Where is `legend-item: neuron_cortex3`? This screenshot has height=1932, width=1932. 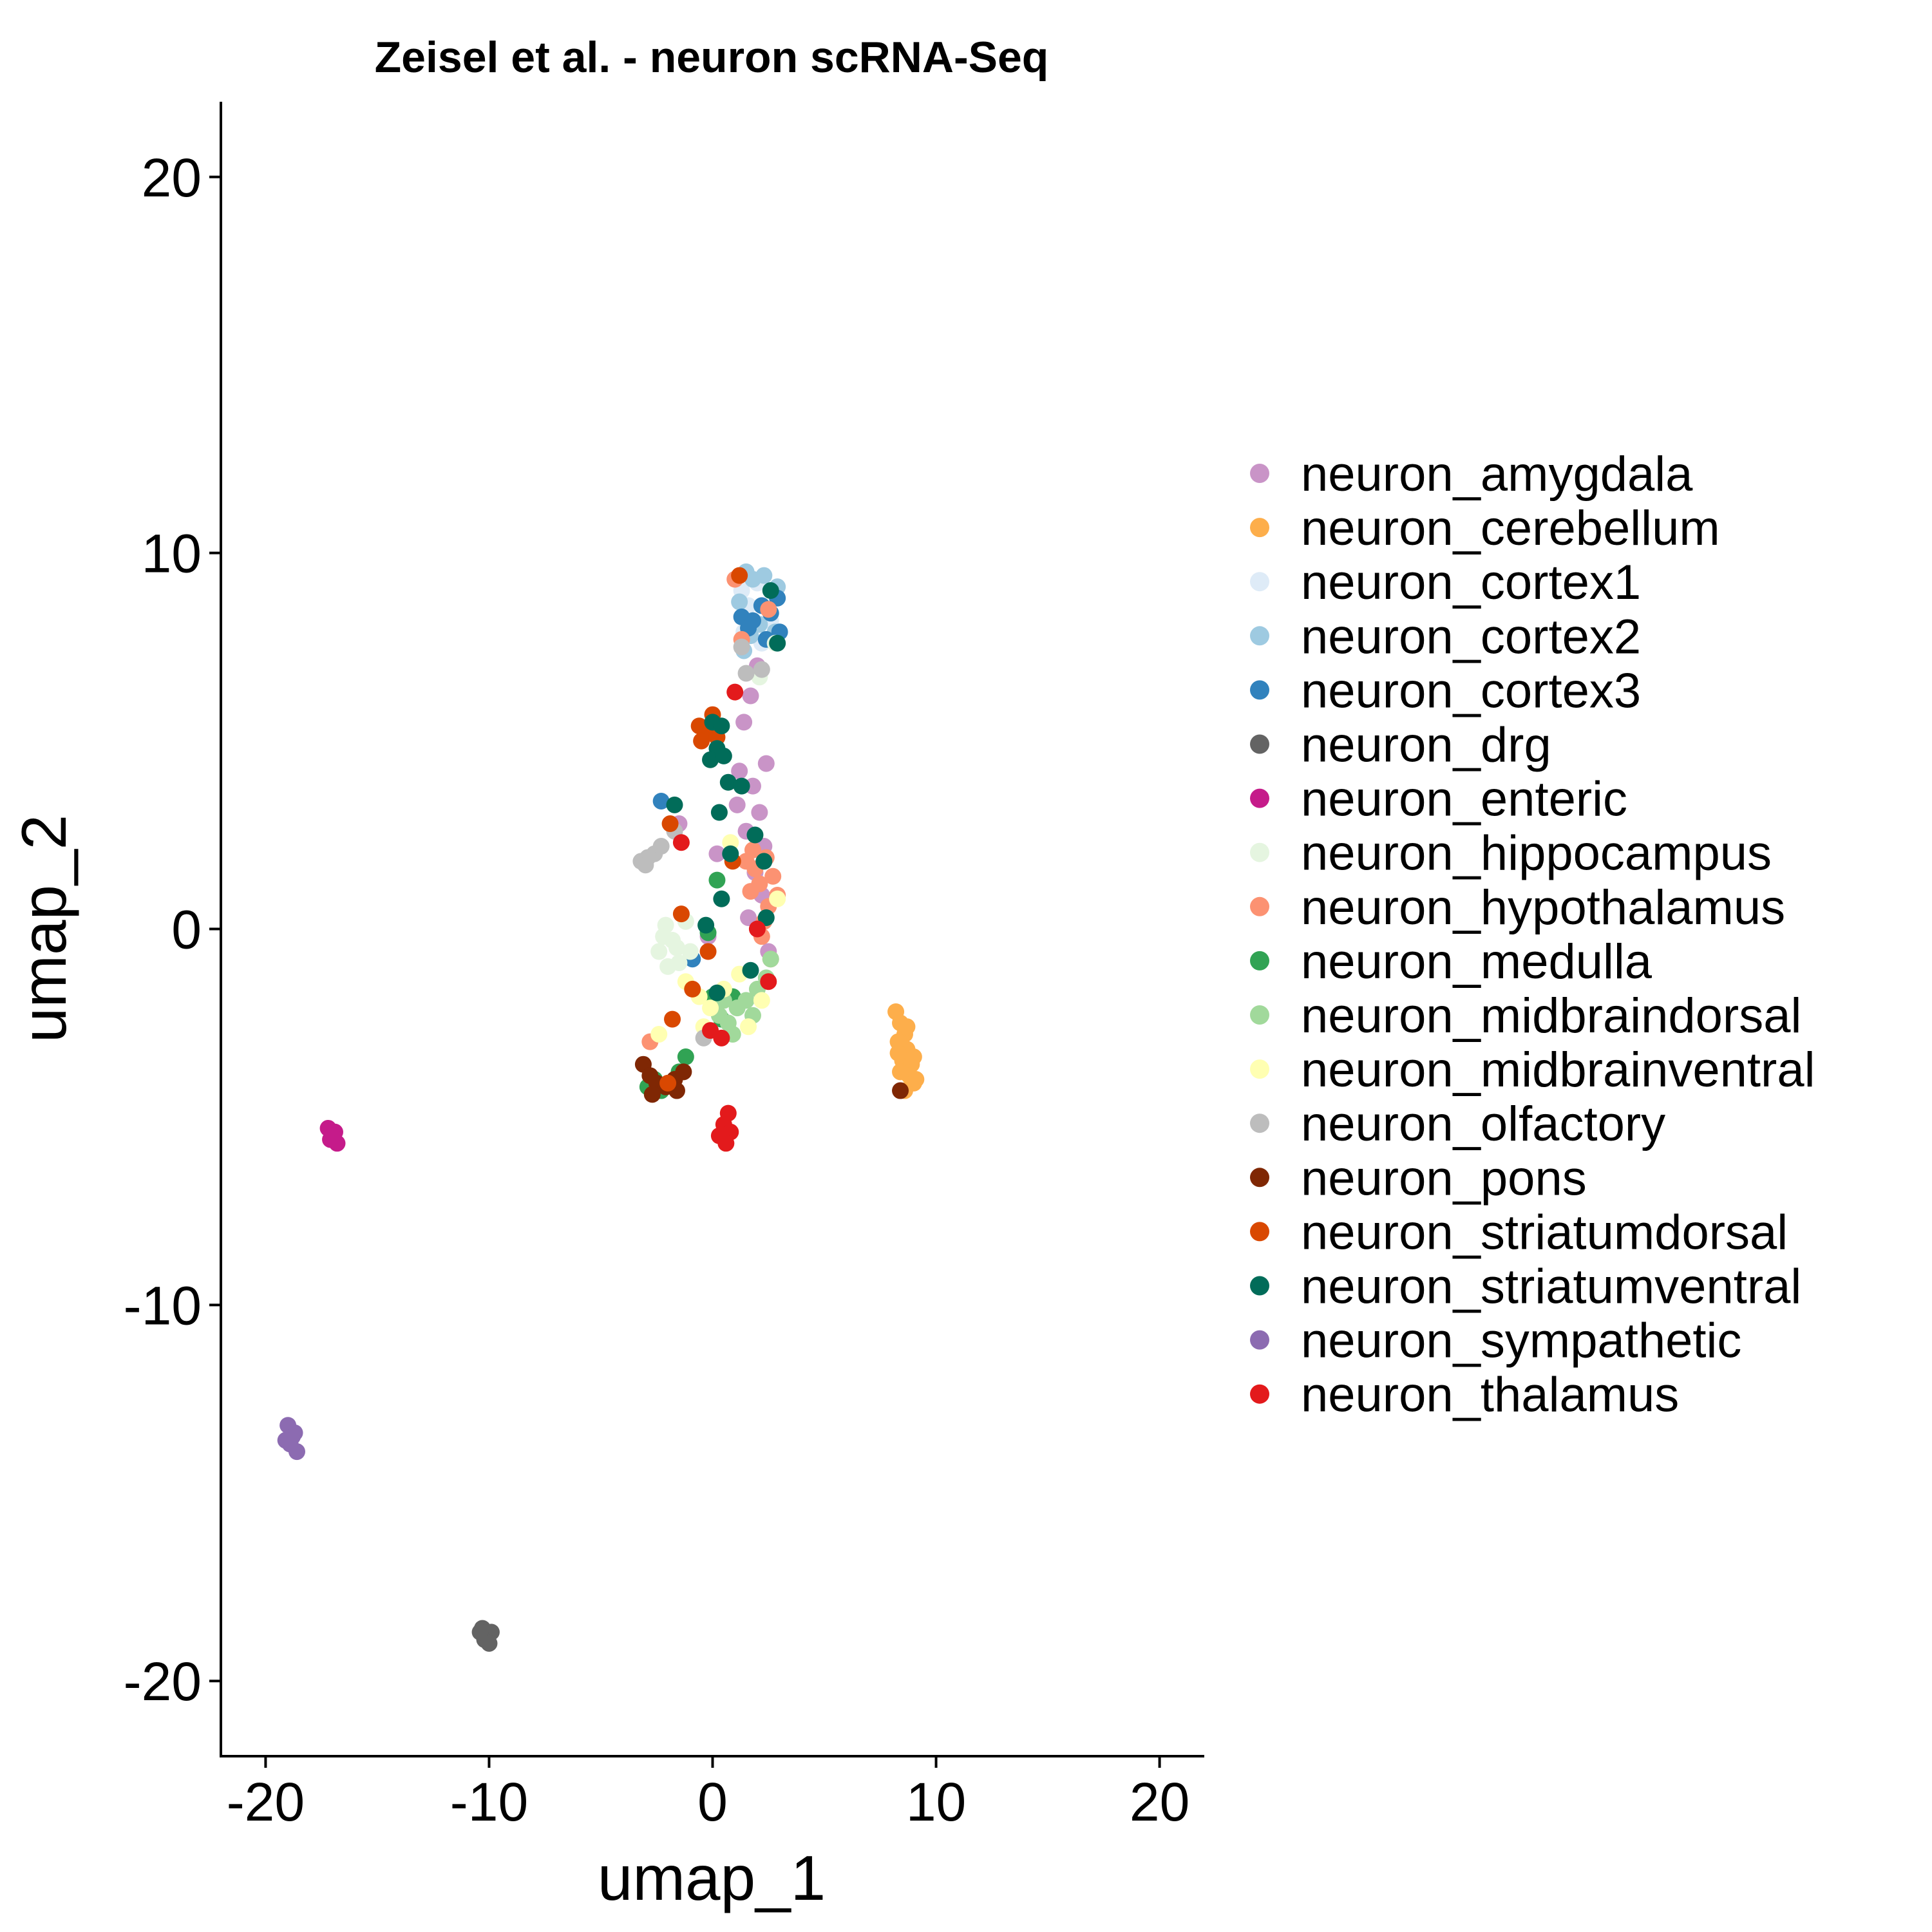 legend-item: neuron_cortex3 is located at coordinates (1446, 690).